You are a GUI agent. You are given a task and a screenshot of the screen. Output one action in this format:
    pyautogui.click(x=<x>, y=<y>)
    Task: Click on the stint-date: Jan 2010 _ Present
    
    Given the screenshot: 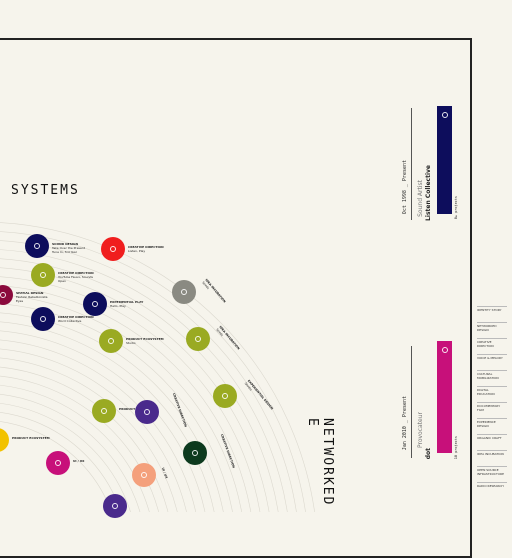 What is the action you would take?
    pyautogui.click(x=405, y=423)
    